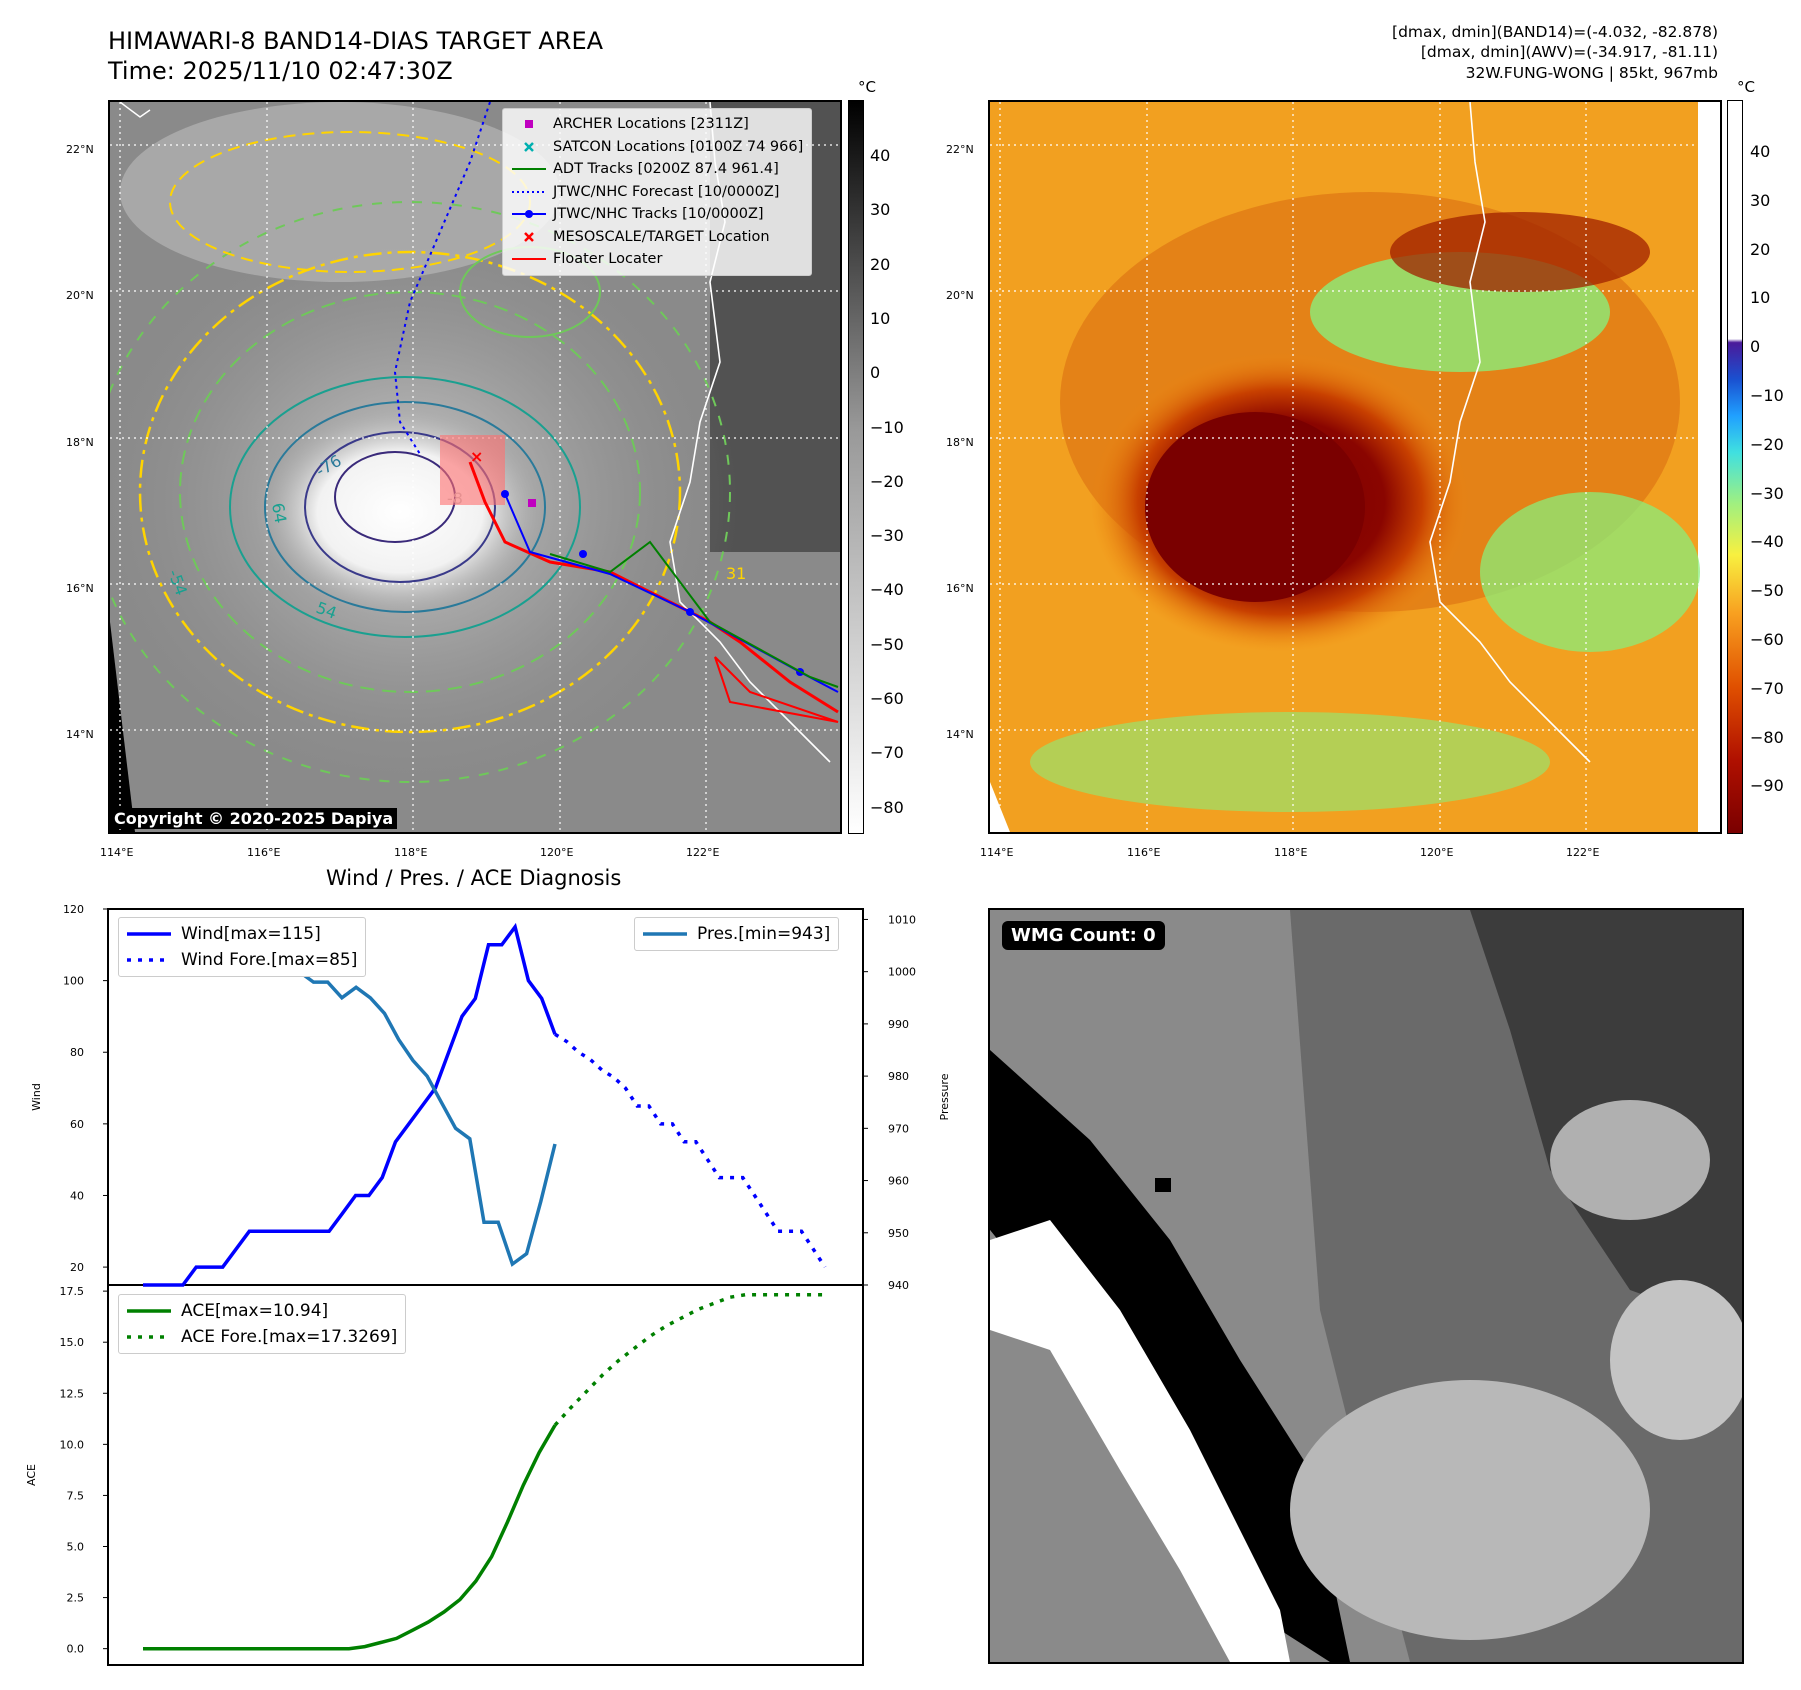 Image resolution: width=1801 pixels, height=1690 pixels. I want to click on copyright-label: Copyright © 2020-2025 Dapiya, so click(254, 818).